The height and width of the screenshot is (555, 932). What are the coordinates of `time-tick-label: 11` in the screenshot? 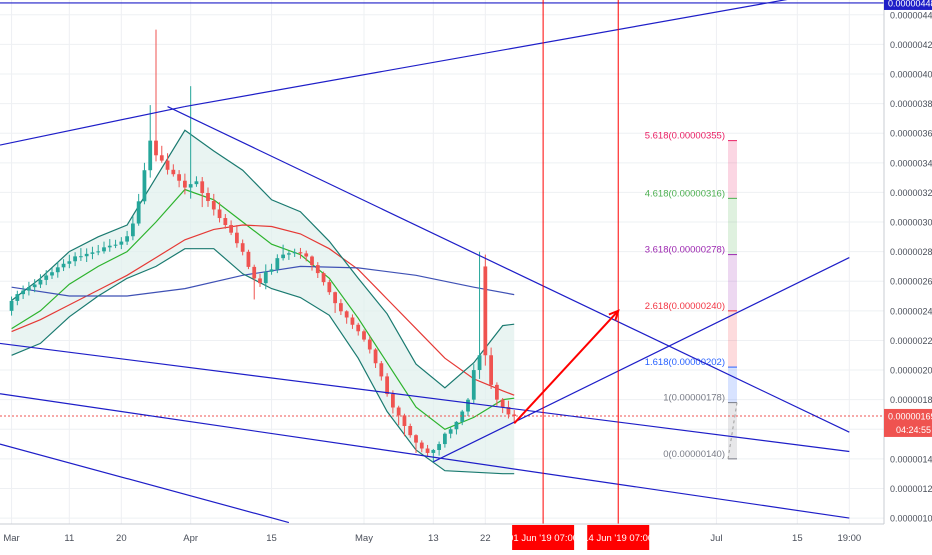 It's located at (69, 538).